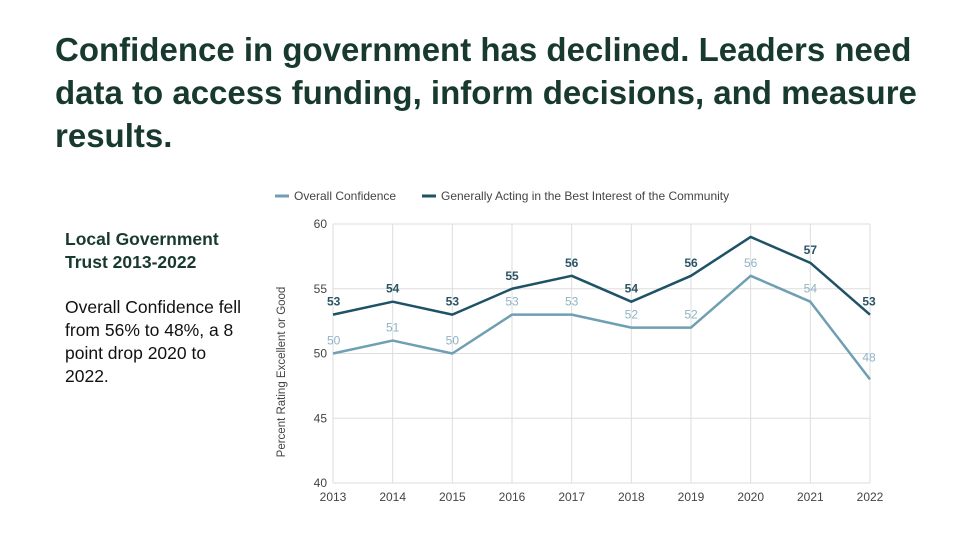 The height and width of the screenshot is (540, 960). What do you see at coordinates (572, 263) in the screenshot?
I see `data-label-best-interest-2017: 56` at bounding box center [572, 263].